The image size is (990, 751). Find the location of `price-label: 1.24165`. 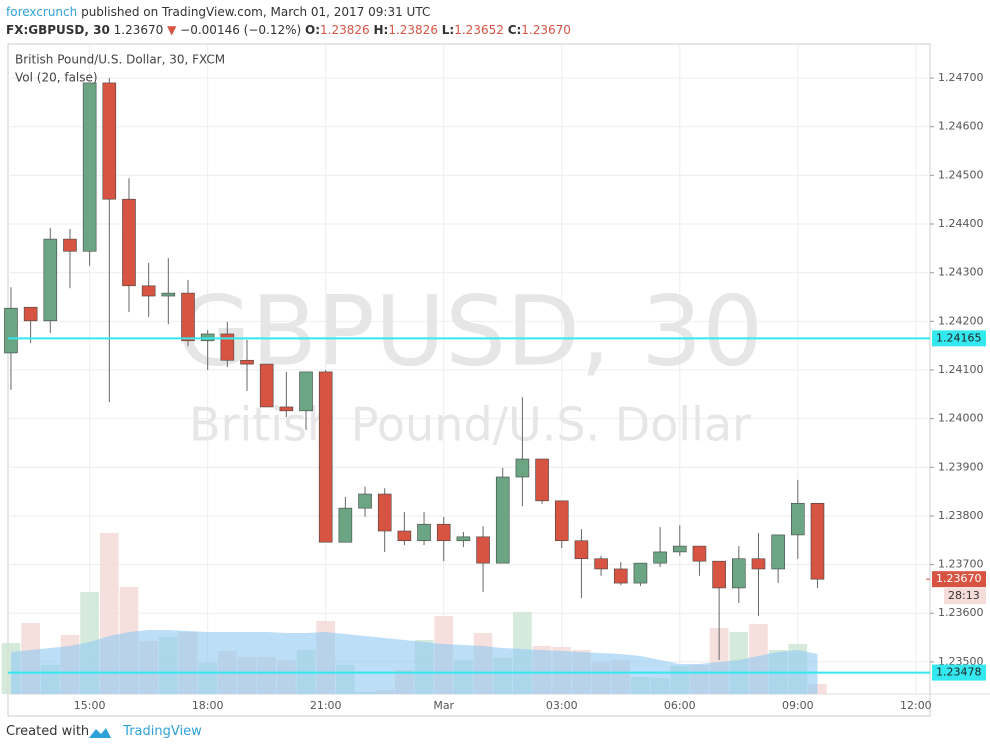

price-label: 1.24165 is located at coordinates (959, 337).